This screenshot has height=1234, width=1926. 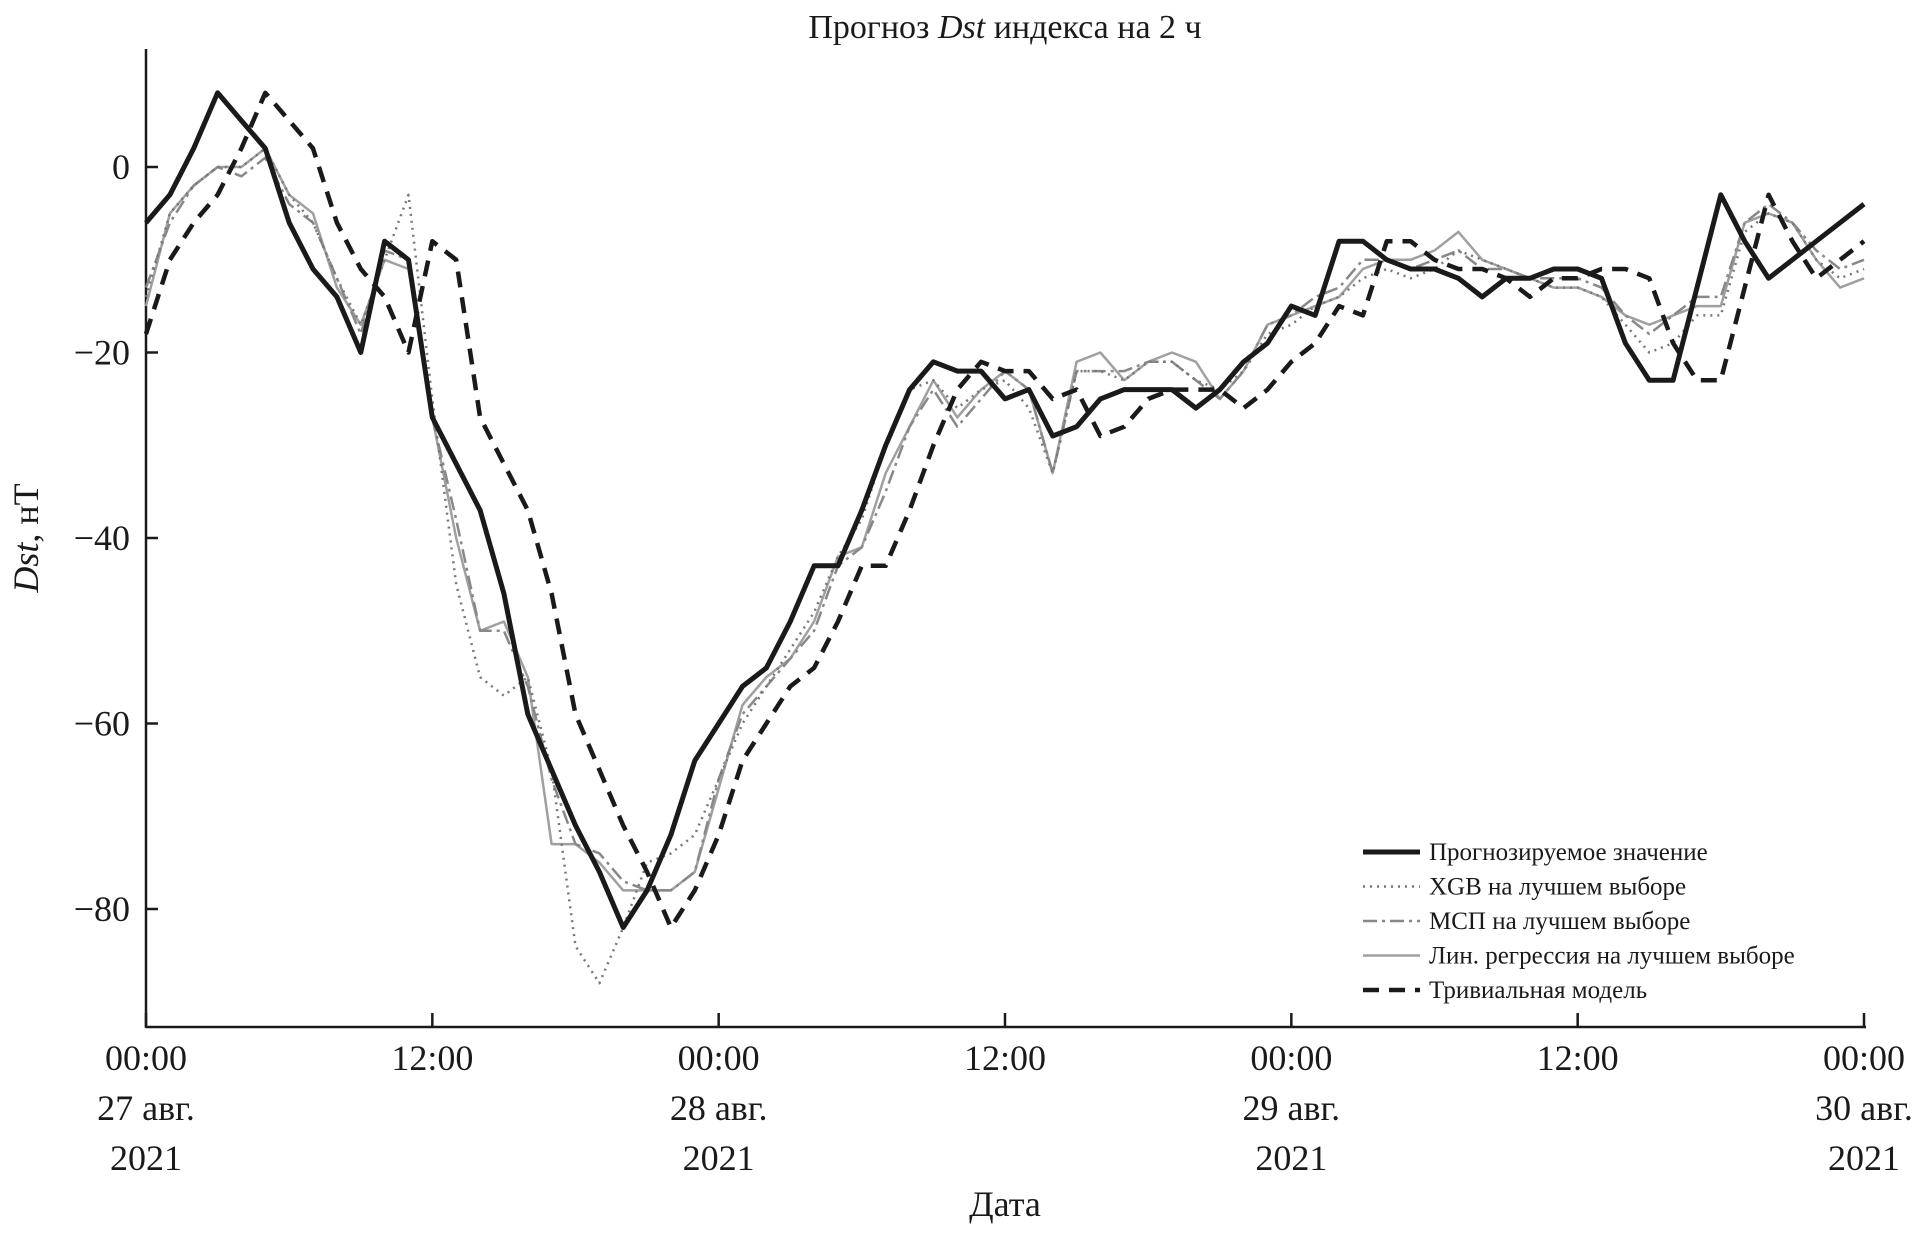 I want to click on x-tick-label: 28 авг., so click(x=719, y=1108).